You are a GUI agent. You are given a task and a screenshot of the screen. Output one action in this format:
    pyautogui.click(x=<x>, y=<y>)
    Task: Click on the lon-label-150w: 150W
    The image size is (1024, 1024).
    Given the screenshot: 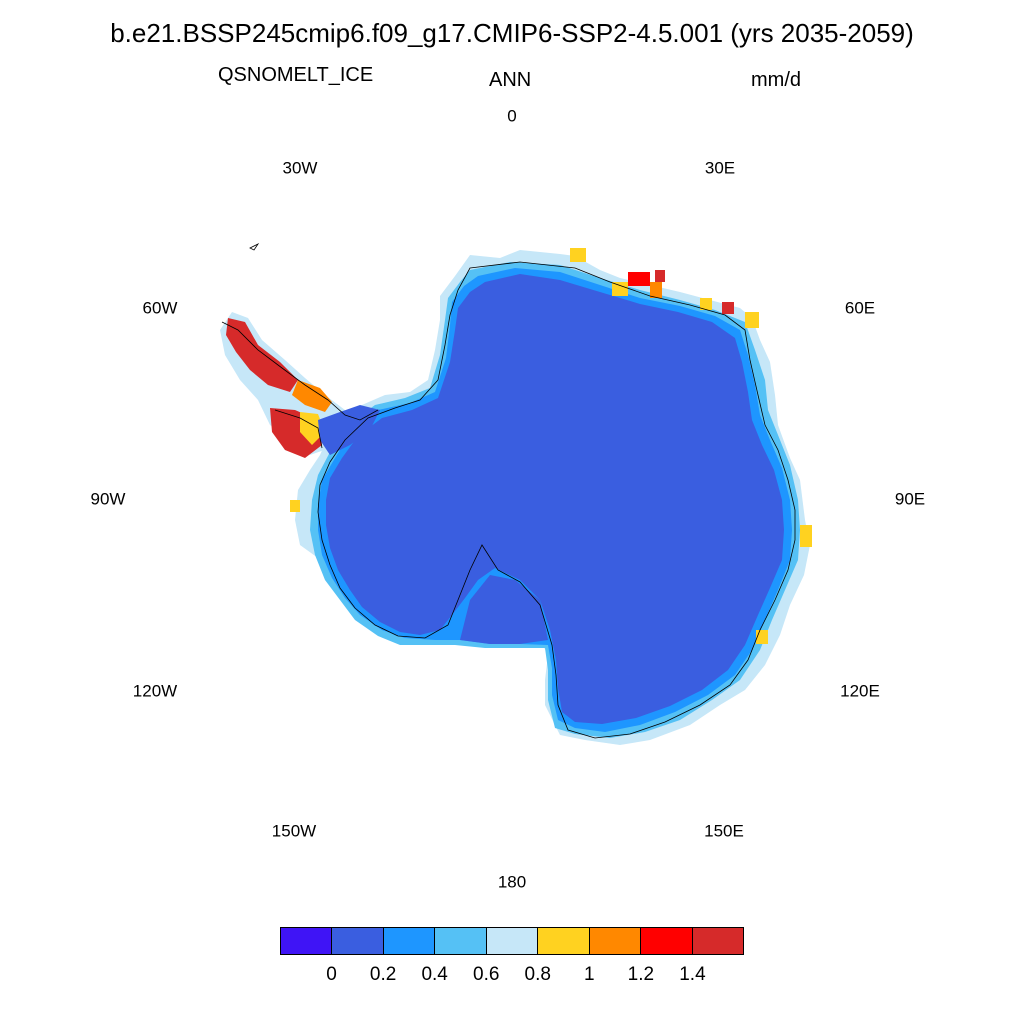 What is the action you would take?
    pyautogui.click(x=294, y=831)
    